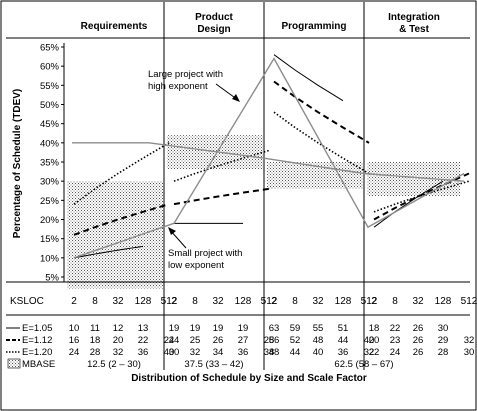  I want to click on table-cell-value: 52, so click(295, 340).